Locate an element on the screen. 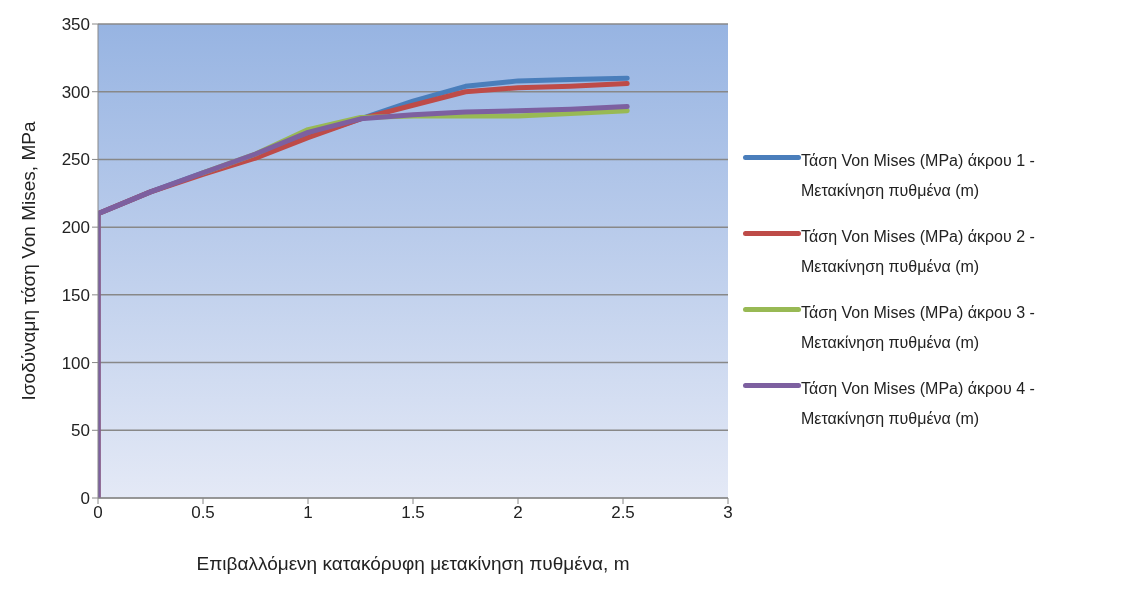 This screenshot has height=596, width=1148. legend-label: Τάση Von Mises (MPa) άκρου 4 - Μετακίνηση πυθμένα (m) is located at coordinates (918, 404).